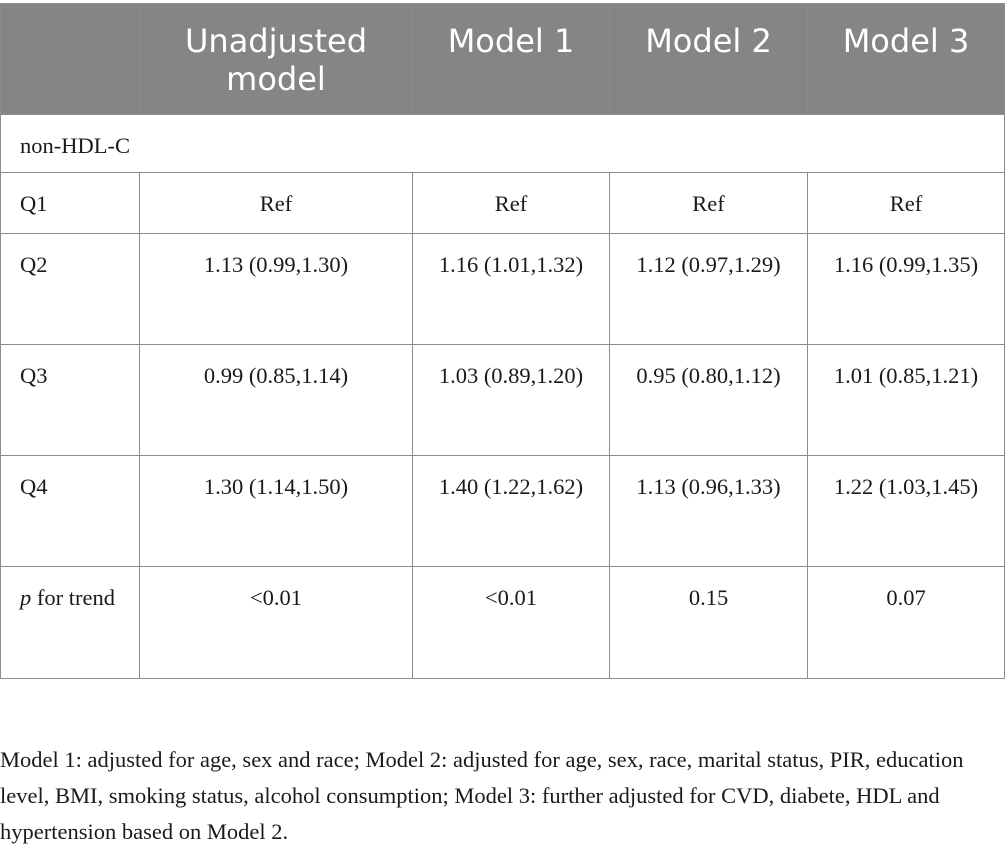 The image size is (1005, 860). What do you see at coordinates (70, 622) in the screenshot?
I see `trend-row-label: p for trend` at bounding box center [70, 622].